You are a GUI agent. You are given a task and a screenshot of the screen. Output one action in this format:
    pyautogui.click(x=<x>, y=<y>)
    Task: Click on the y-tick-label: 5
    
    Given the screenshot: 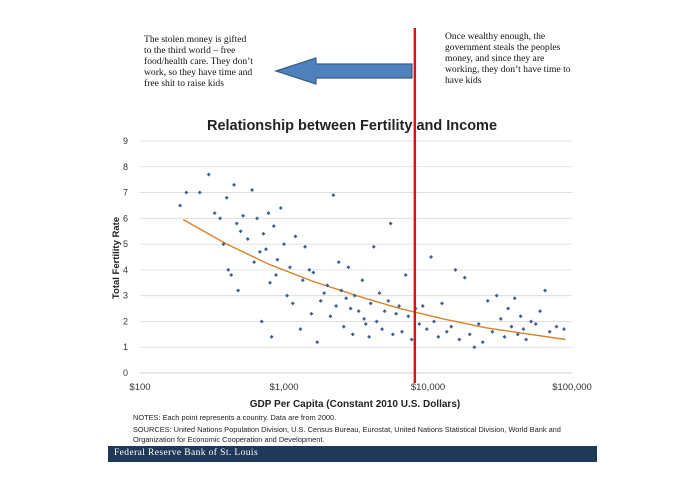 What is the action you would take?
    pyautogui.click(x=125, y=244)
    